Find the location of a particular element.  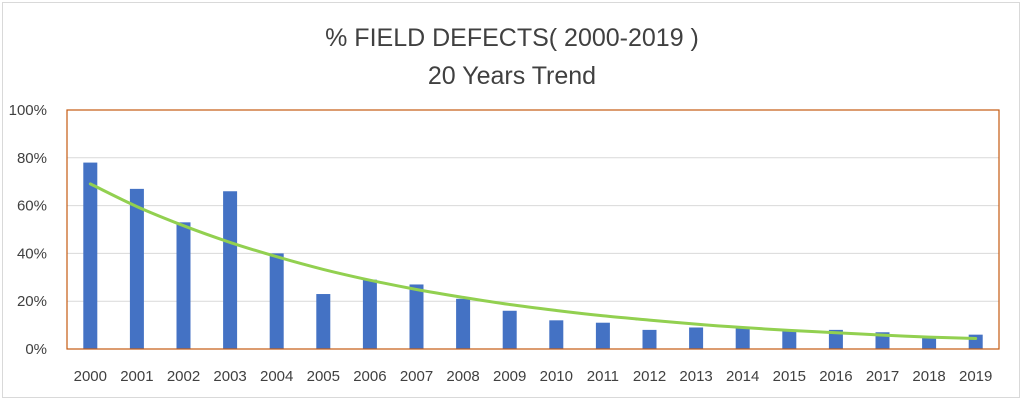

x-tick-label: 2003 is located at coordinates (229, 376).